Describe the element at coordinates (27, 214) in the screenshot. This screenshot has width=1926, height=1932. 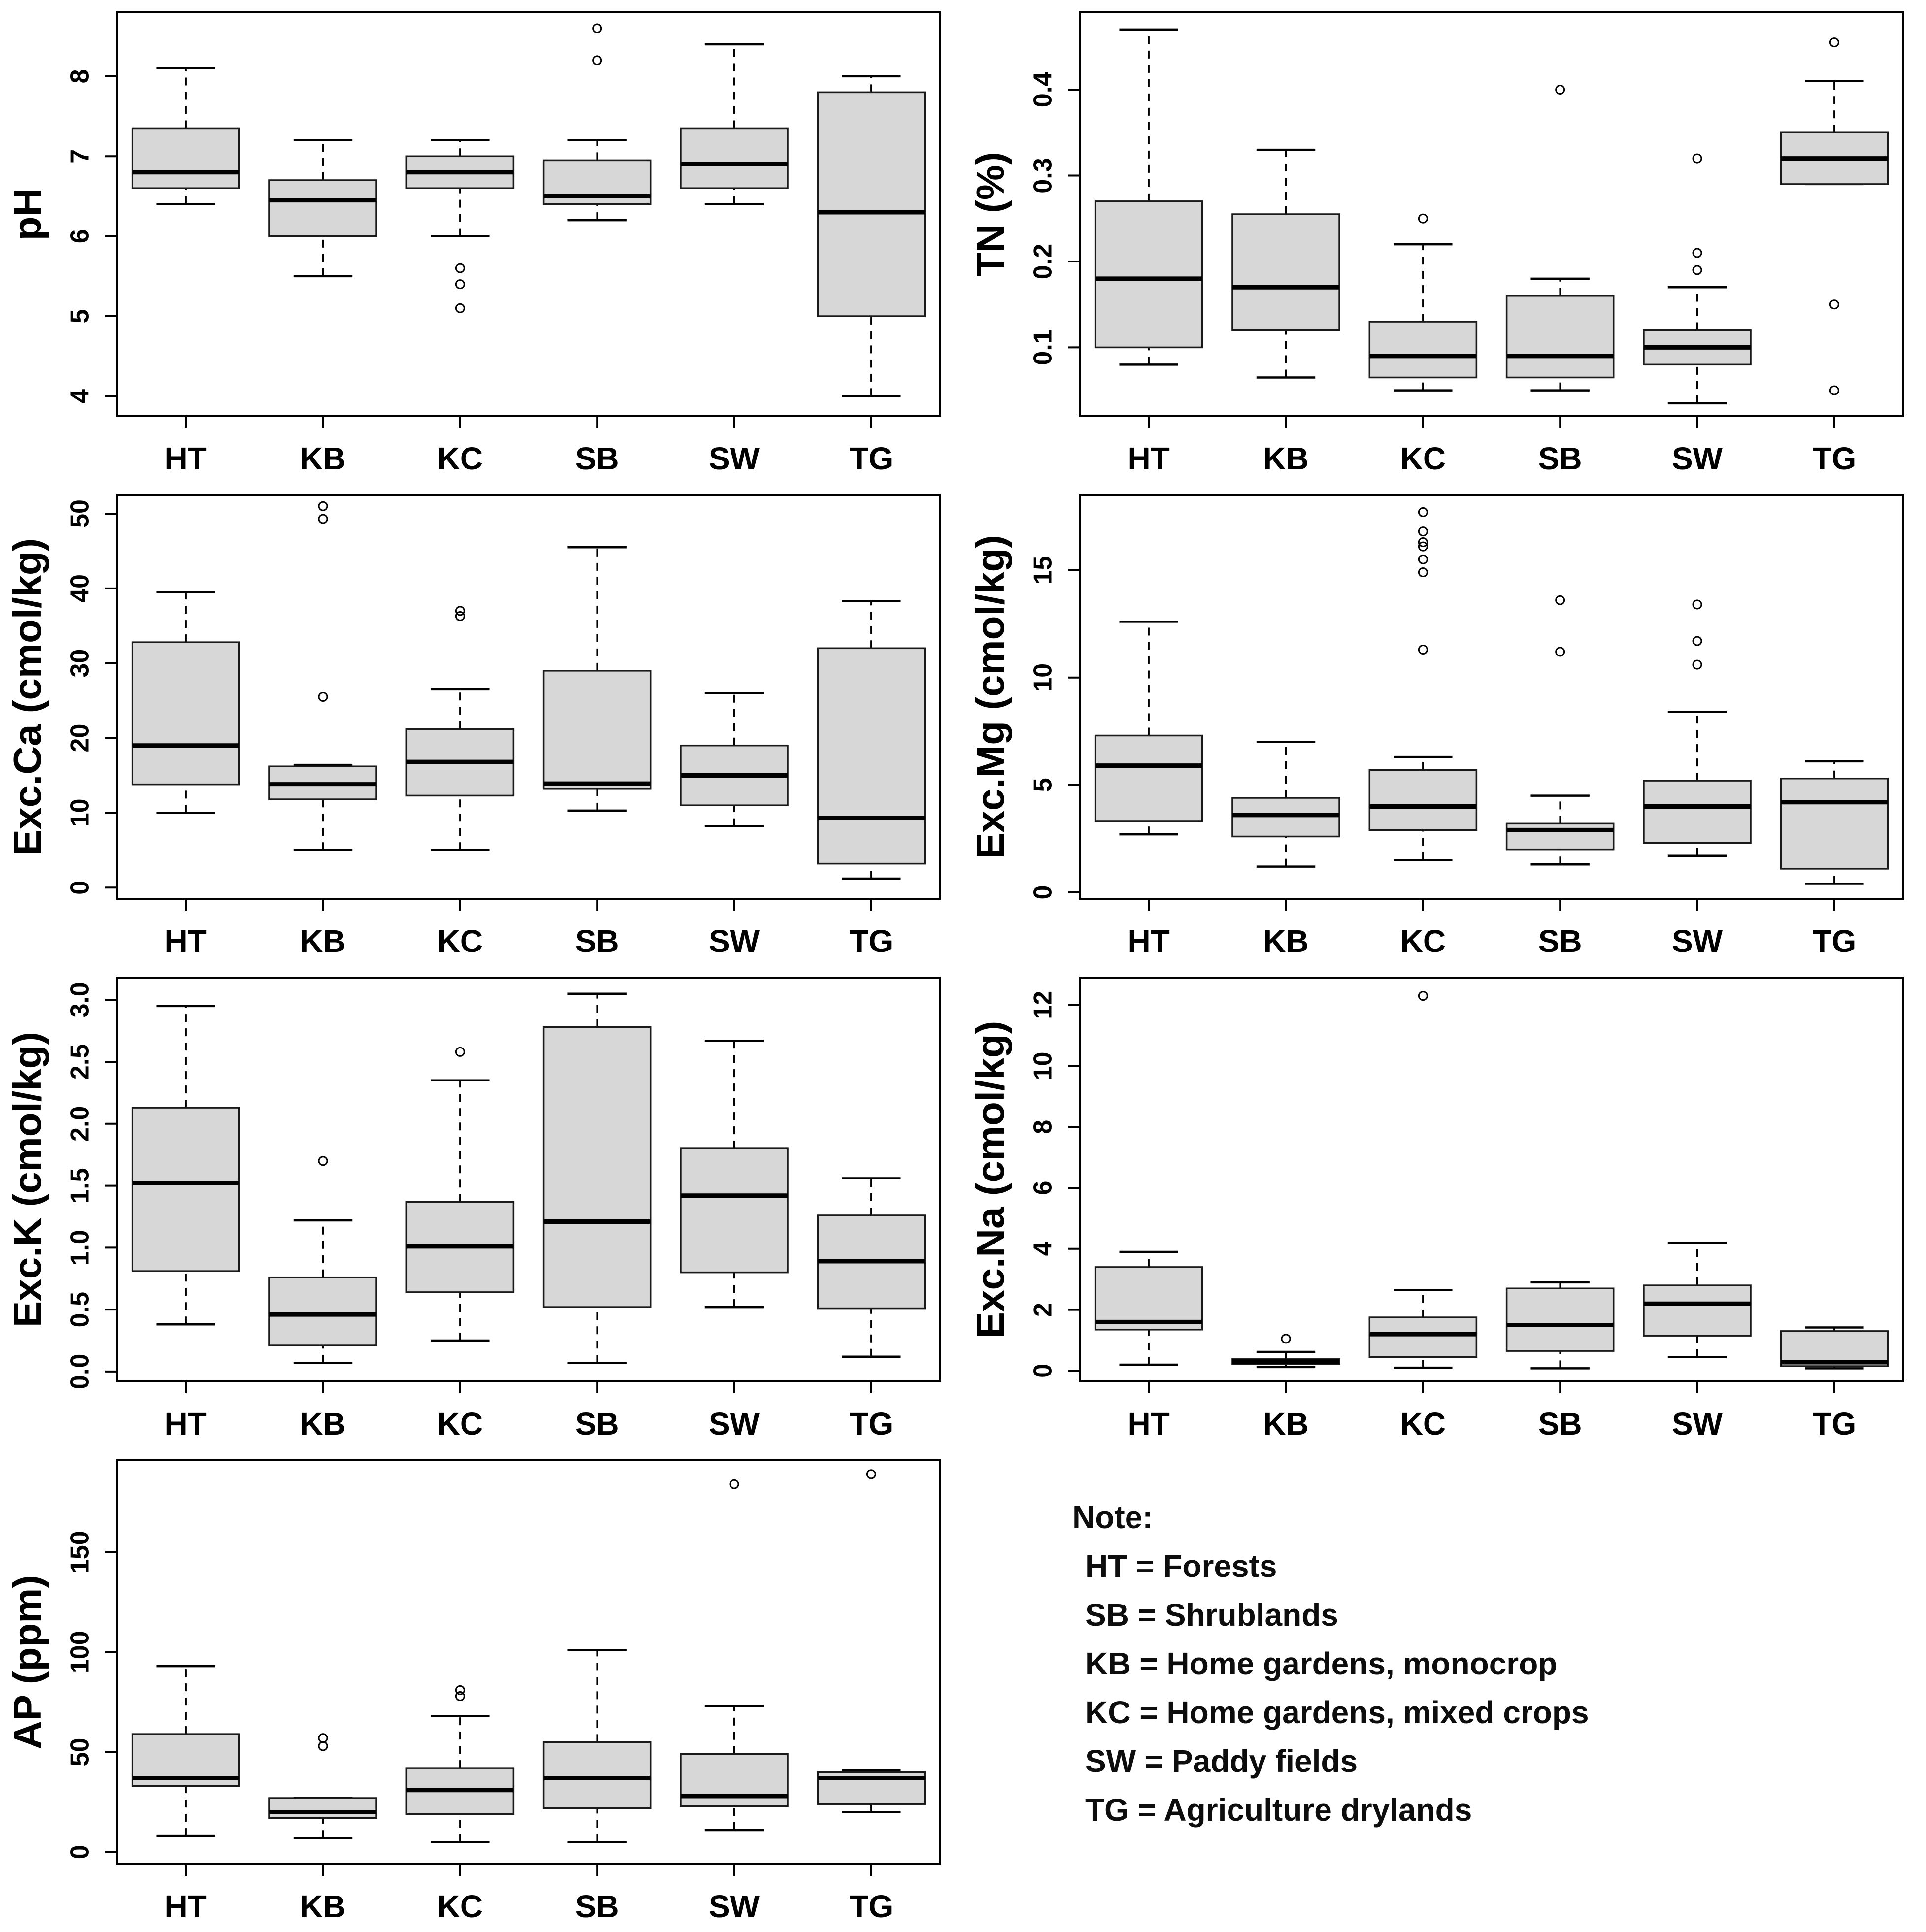
I see `y-axis-title: pH` at that location.